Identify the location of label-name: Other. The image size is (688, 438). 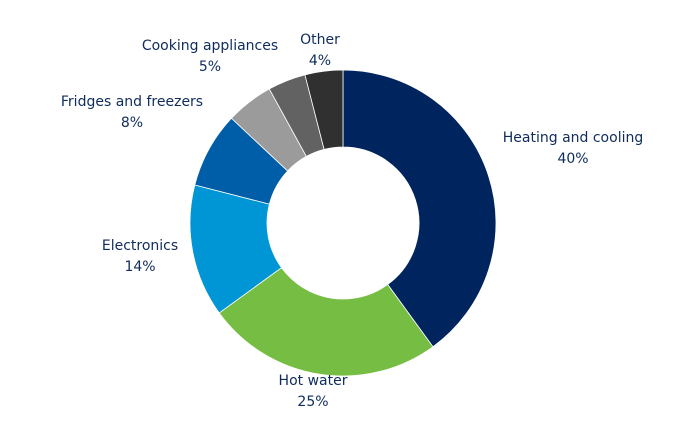
(320, 40).